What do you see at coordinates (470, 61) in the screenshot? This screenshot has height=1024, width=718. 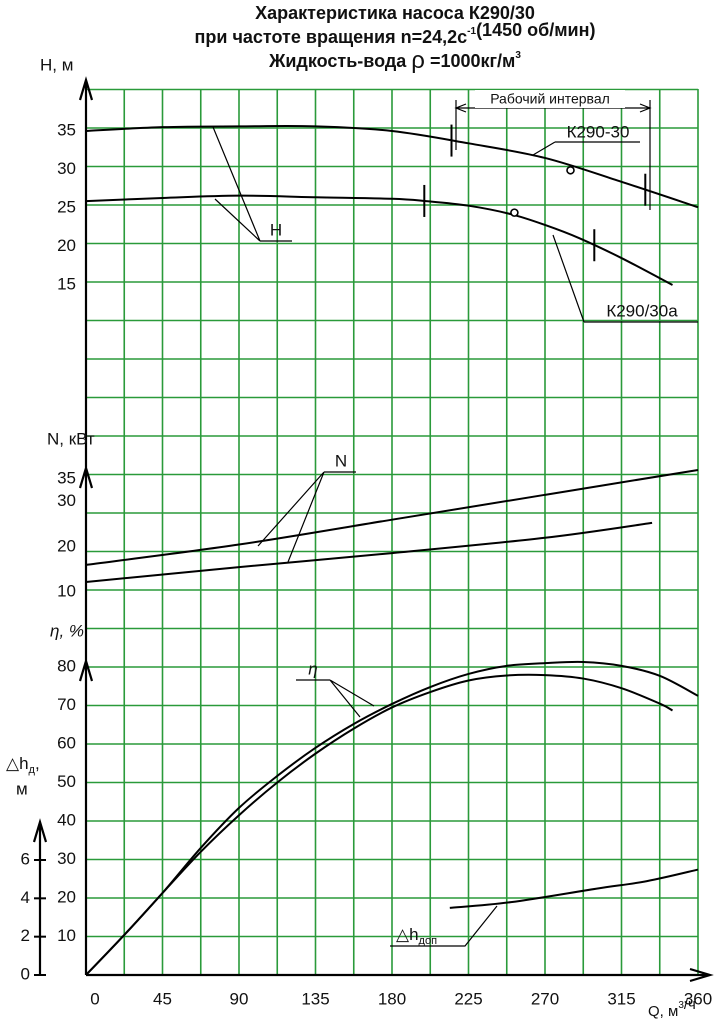 I see `text-part: =1000кг/м` at bounding box center [470, 61].